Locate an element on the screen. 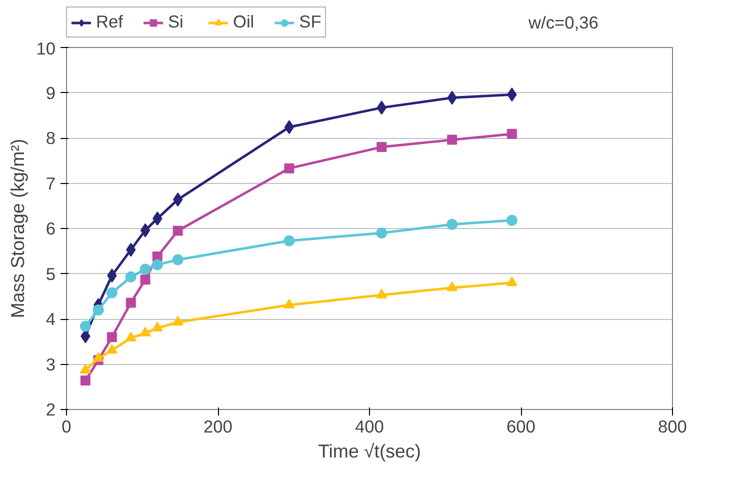  y-tick-label: 8 is located at coordinates (51, 138).